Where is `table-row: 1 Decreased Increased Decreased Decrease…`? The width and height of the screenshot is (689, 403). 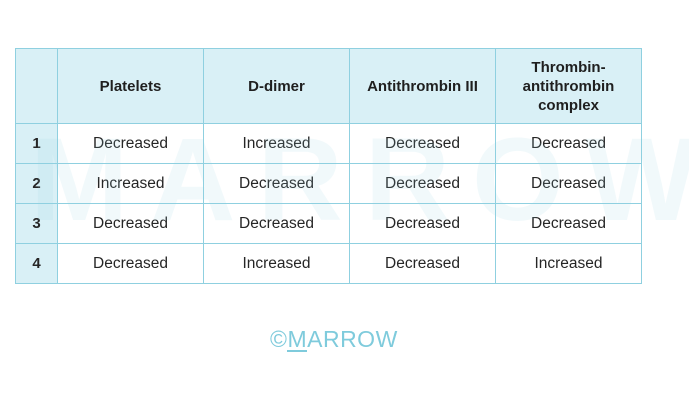 table-row: 1 Decreased Increased Decreased Decrease… is located at coordinates (328, 143).